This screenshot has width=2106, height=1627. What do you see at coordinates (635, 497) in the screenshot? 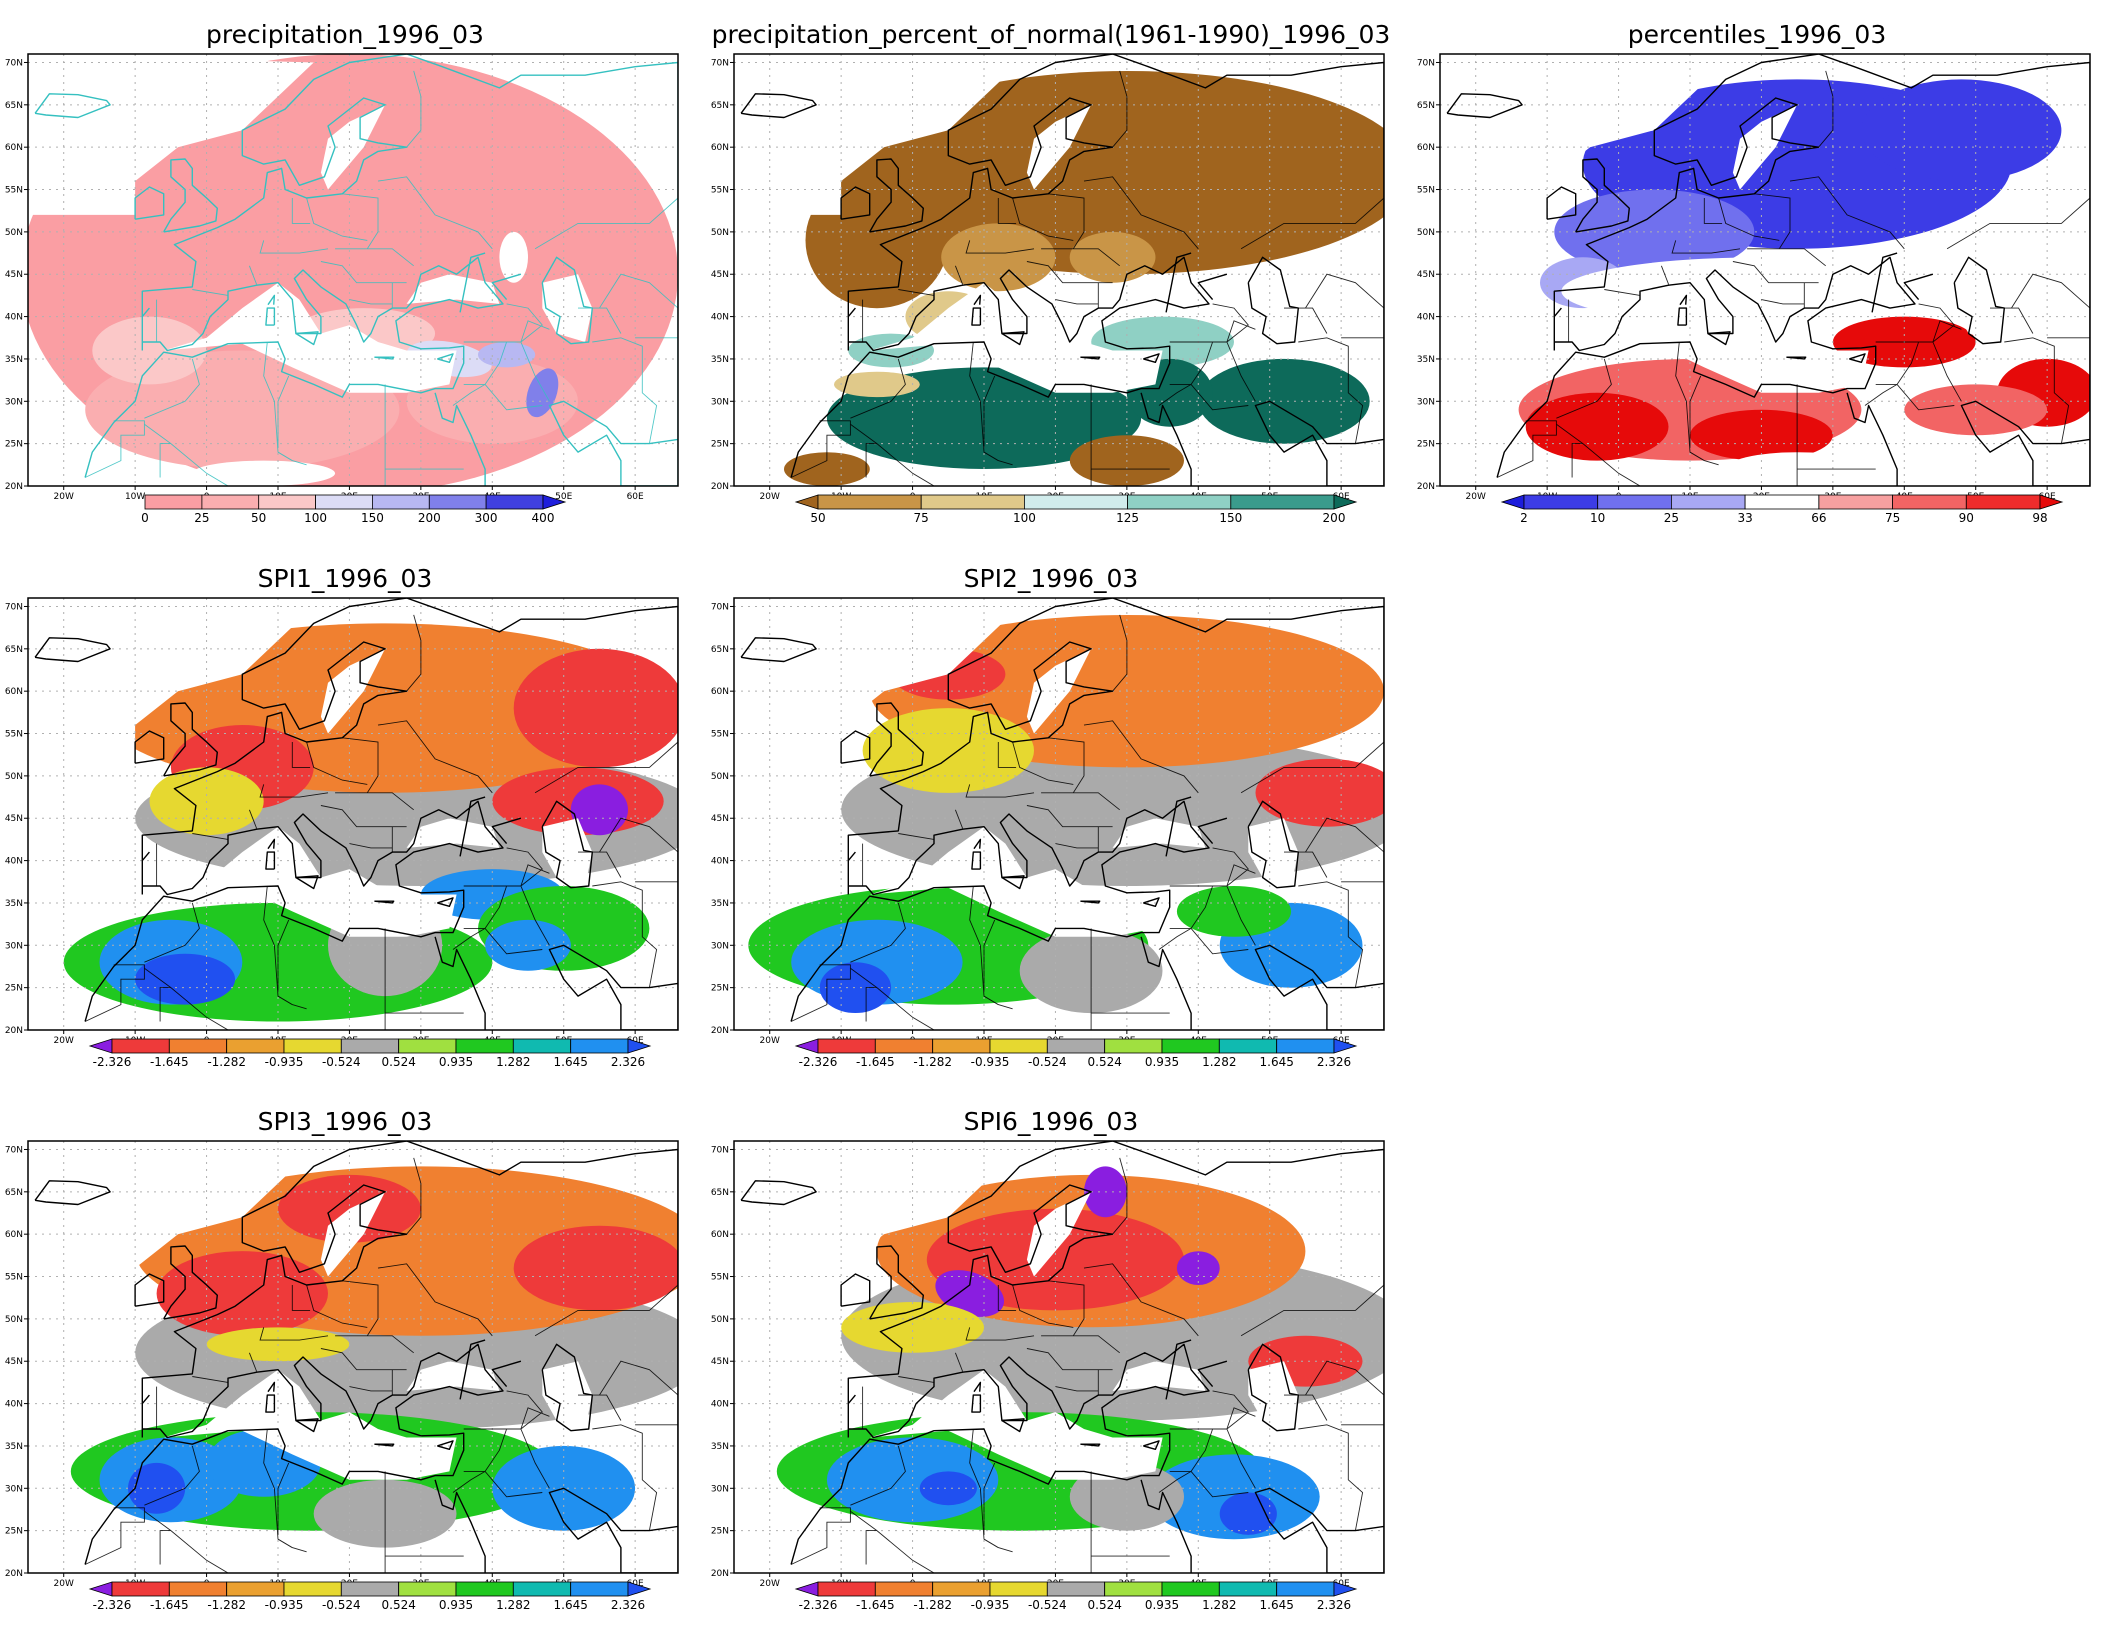
I see `longitude-tick-label: 60E` at bounding box center [635, 497].